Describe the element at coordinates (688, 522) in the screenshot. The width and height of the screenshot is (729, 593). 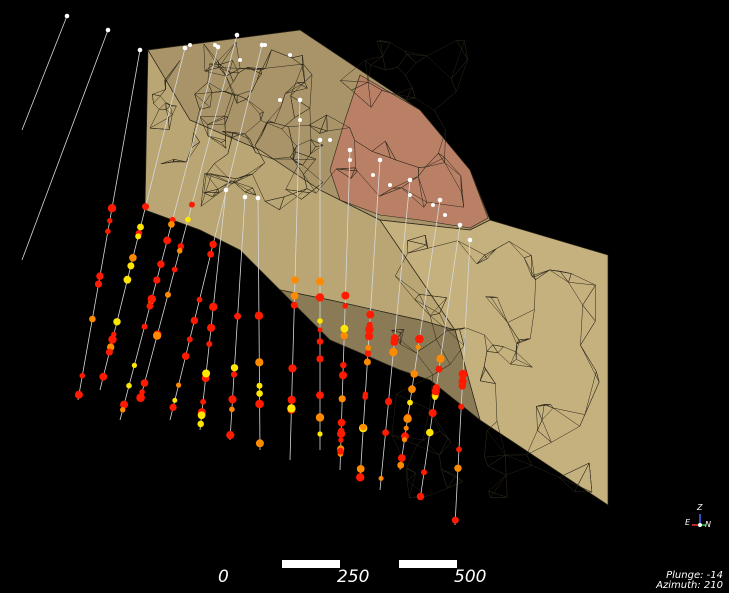
I see `axis-e-label: E` at that location.